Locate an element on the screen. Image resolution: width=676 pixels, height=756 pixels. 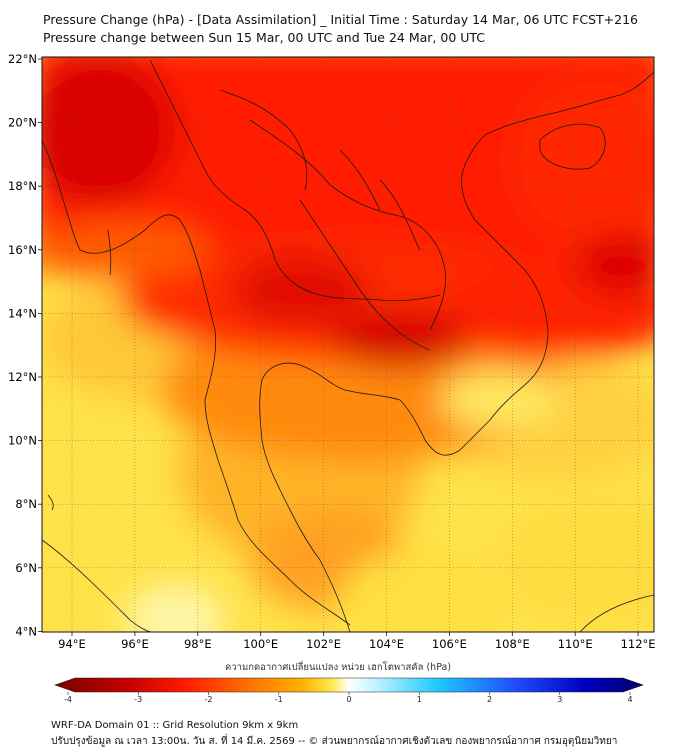
lon-label: 110°E is located at coordinates (575, 644).